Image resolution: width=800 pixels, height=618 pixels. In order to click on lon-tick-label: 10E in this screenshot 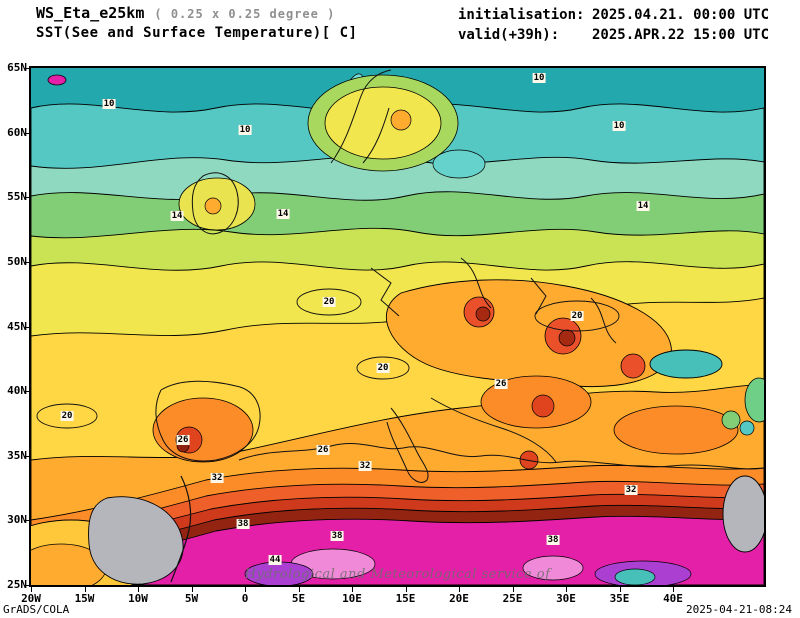, I will do `click(352, 598)`.